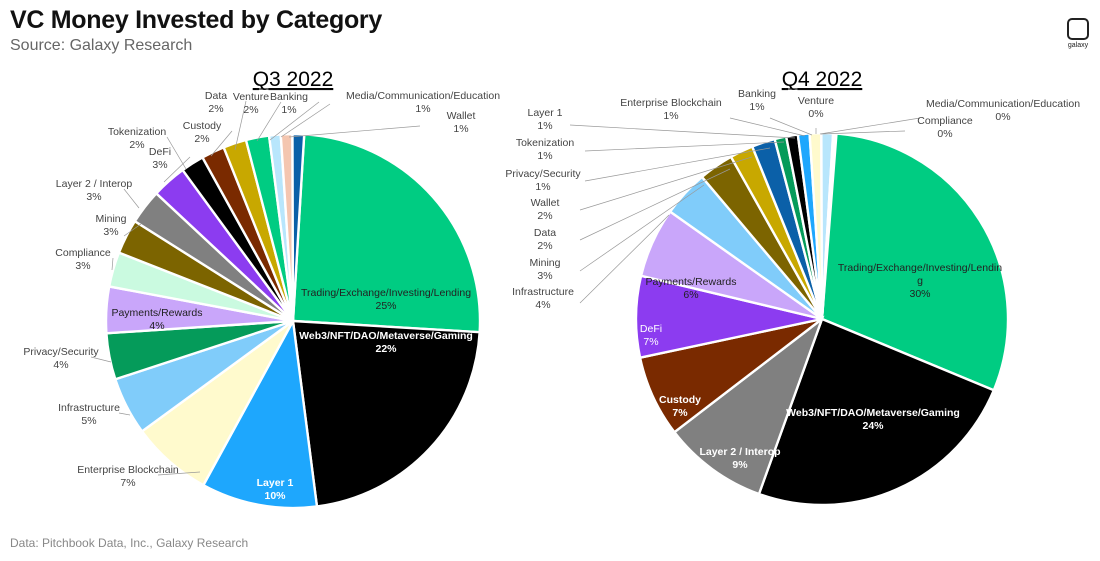 The width and height of the screenshot is (1100, 561). What do you see at coordinates (545, 149) in the screenshot?
I see `pie-label-q4-tokenization: Tokenization 1%` at bounding box center [545, 149].